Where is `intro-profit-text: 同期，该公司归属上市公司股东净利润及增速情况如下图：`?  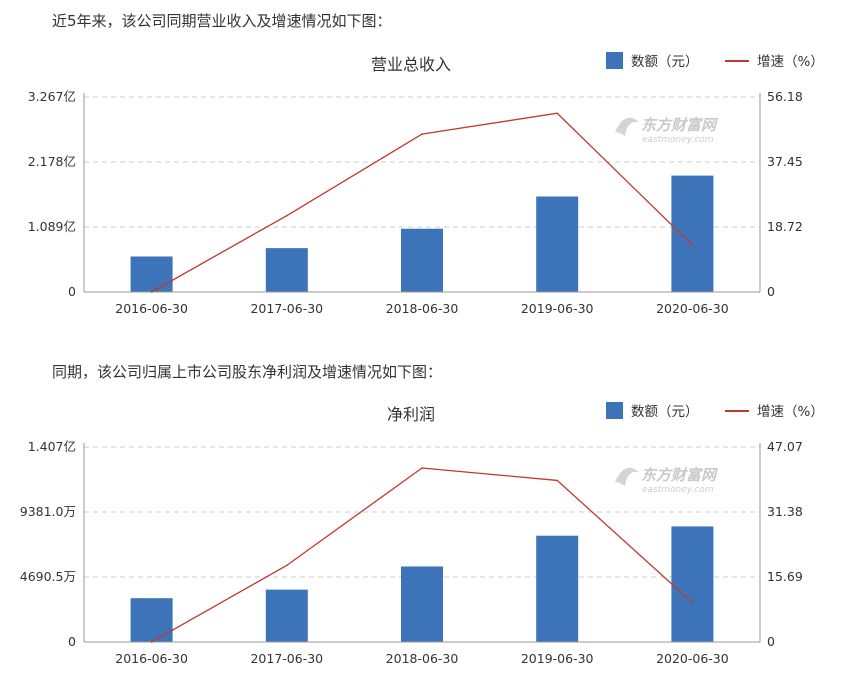 intro-profit-text: 同期，该公司归属上市公司股东净利润及增速情况如下图： is located at coordinates (247, 372).